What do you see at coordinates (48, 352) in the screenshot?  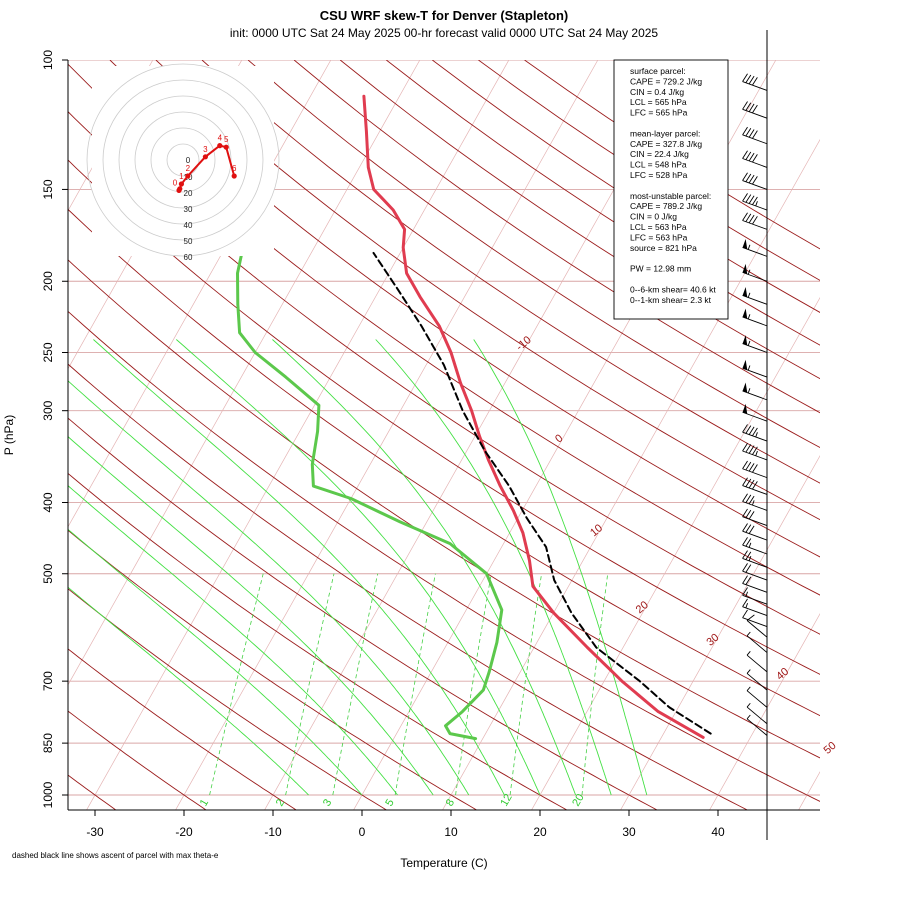 I see `y-tick-label: 250` at bounding box center [48, 352].